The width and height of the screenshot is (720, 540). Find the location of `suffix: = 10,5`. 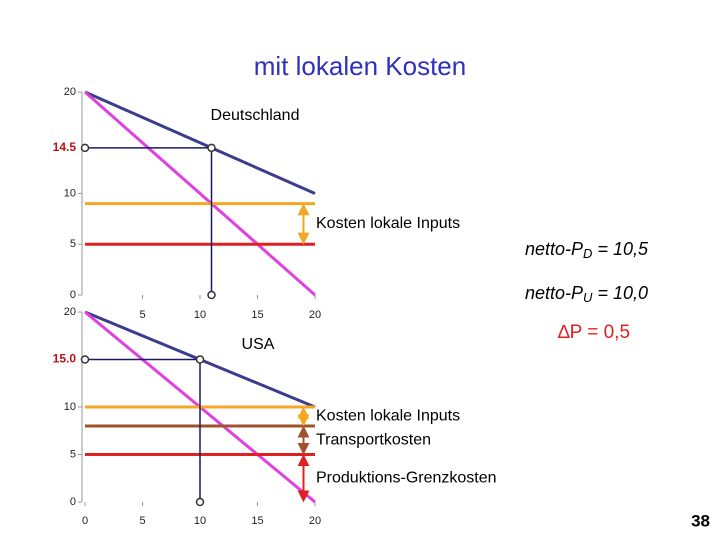

suffix: = 10,5 is located at coordinates (620, 249).